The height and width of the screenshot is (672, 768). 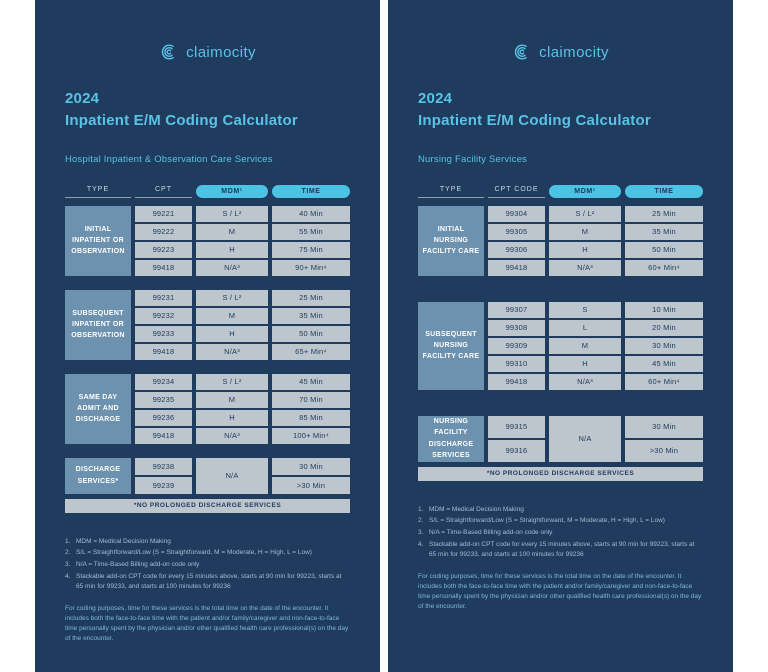 What do you see at coordinates (98, 324) in the screenshot?
I see `row-group-type: SUBSEQUENT INPATIENT OR OBSERVATION` at bounding box center [98, 324].